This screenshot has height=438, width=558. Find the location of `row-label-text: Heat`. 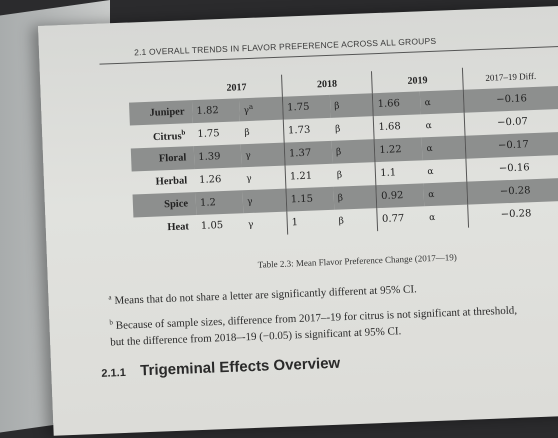

row-label-text: Heat is located at coordinates (178, 227).